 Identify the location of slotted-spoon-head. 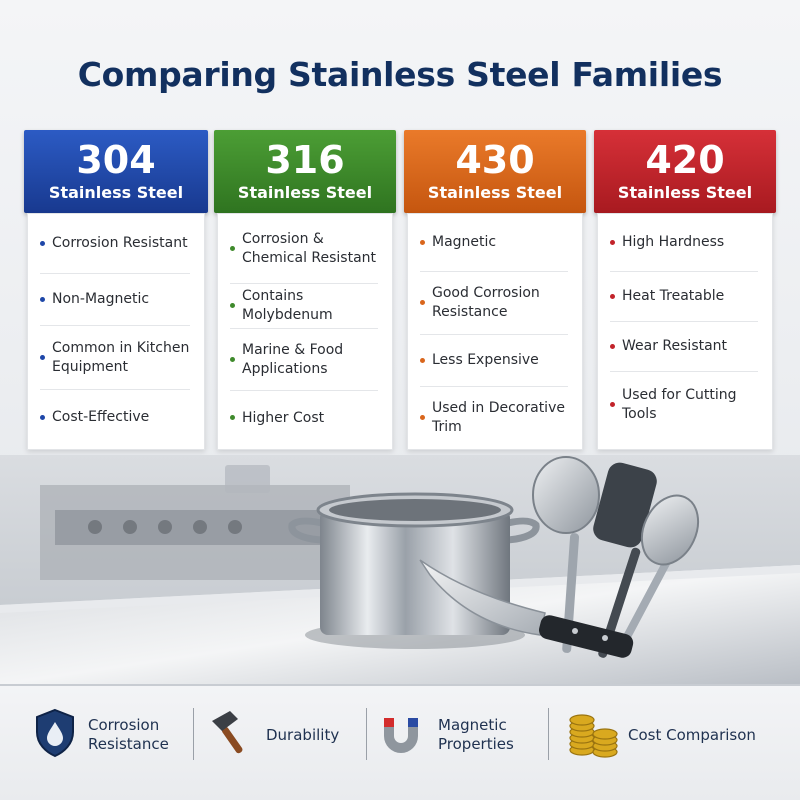
(670, 530).